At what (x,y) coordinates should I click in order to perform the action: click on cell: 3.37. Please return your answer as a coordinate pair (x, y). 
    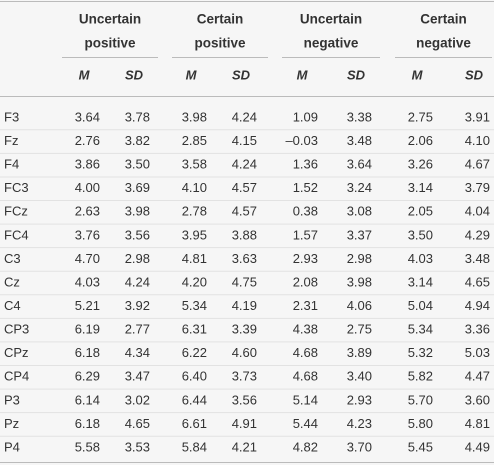
    Looking at the image, I should click on (359, 234).